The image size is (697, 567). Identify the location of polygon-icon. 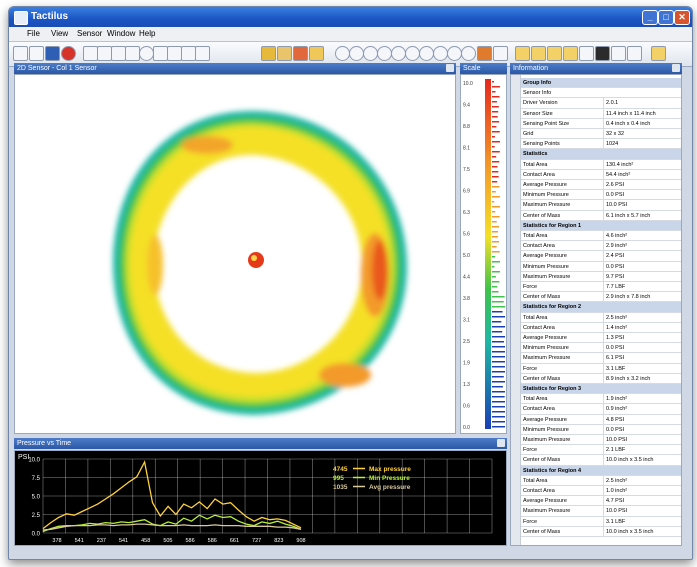
(160, 53).